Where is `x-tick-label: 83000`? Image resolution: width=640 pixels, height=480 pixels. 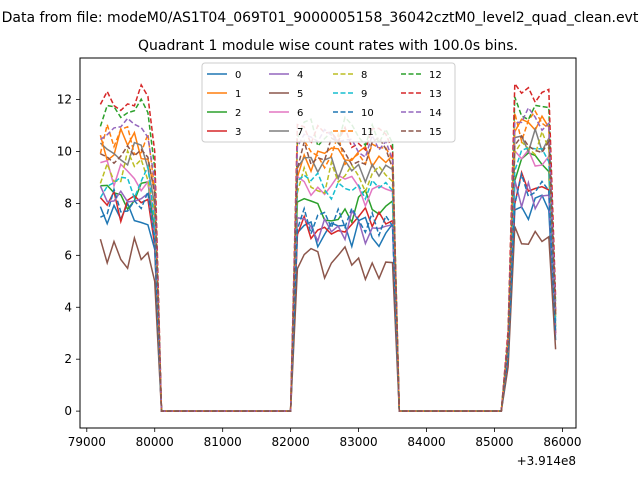
x-tick-label: 83000 is located at coordinates (358, 442).